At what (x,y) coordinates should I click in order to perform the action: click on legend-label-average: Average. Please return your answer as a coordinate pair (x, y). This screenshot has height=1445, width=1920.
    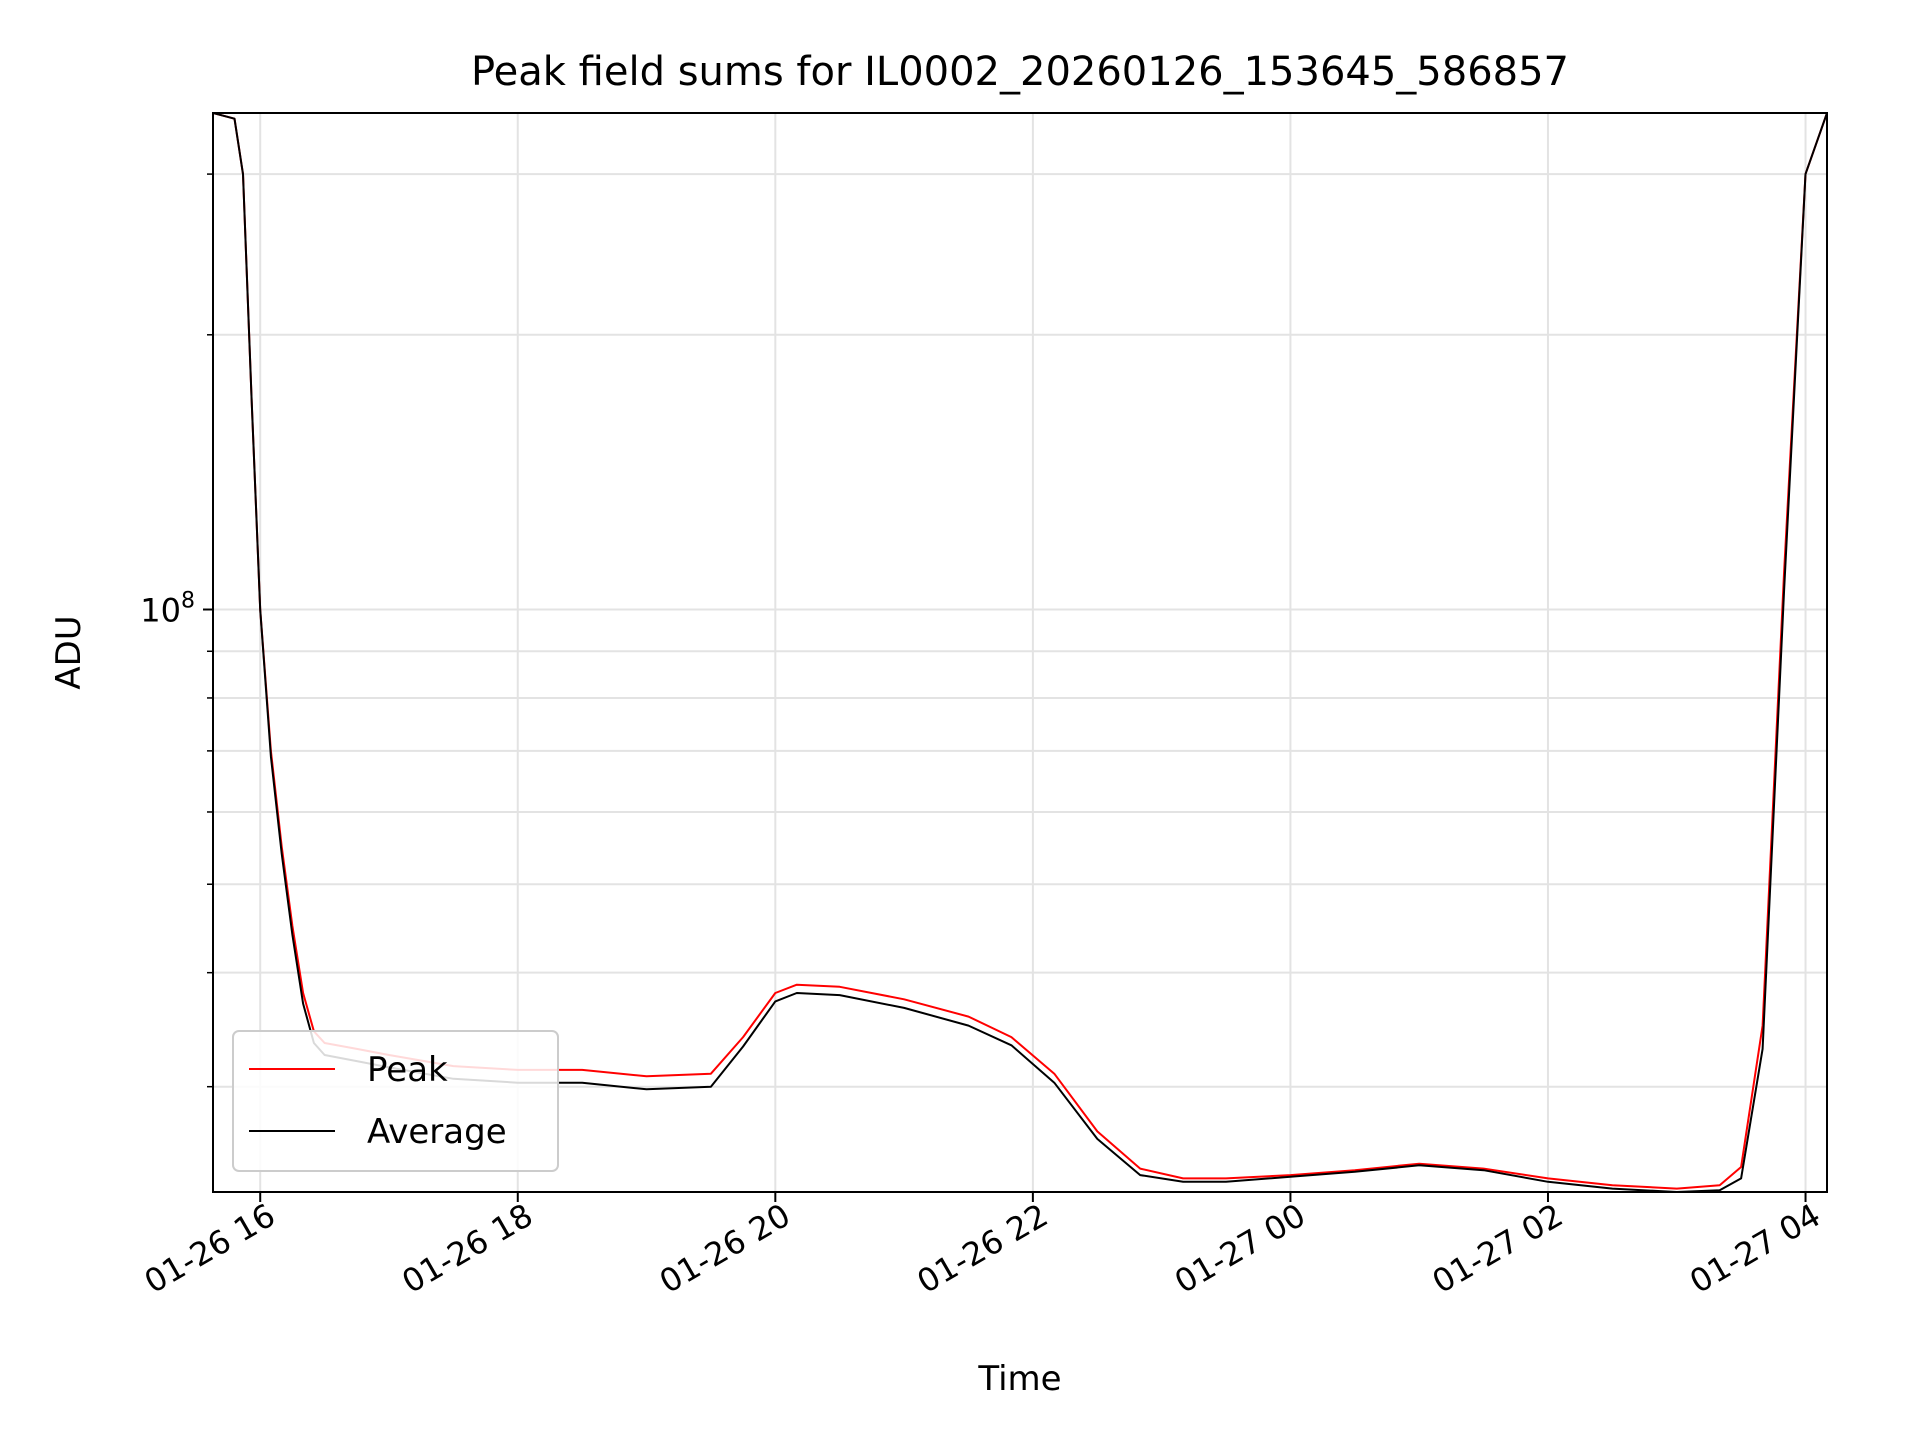
    Looking at the image, I should click on (437, 1132).